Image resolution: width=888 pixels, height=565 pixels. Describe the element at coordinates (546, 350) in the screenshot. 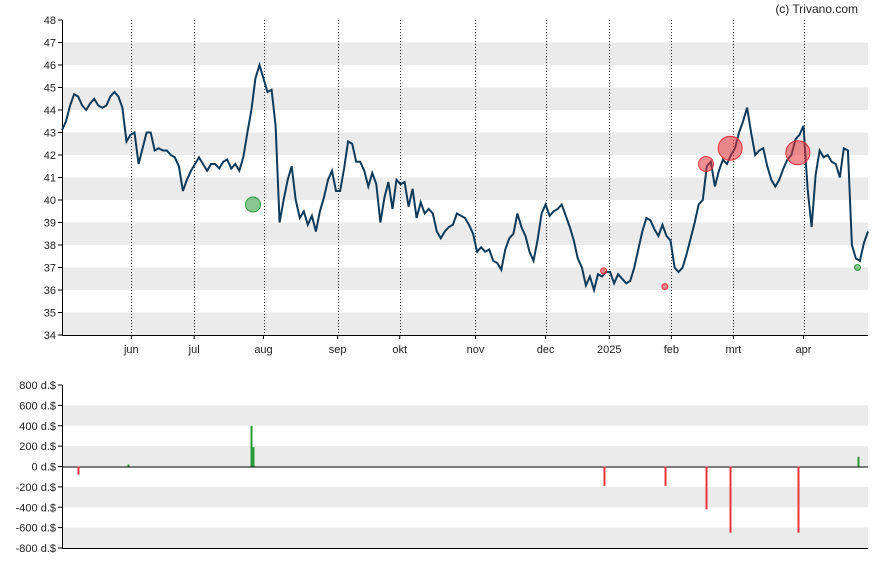

I see `price-xtick-label: dec` at that location.